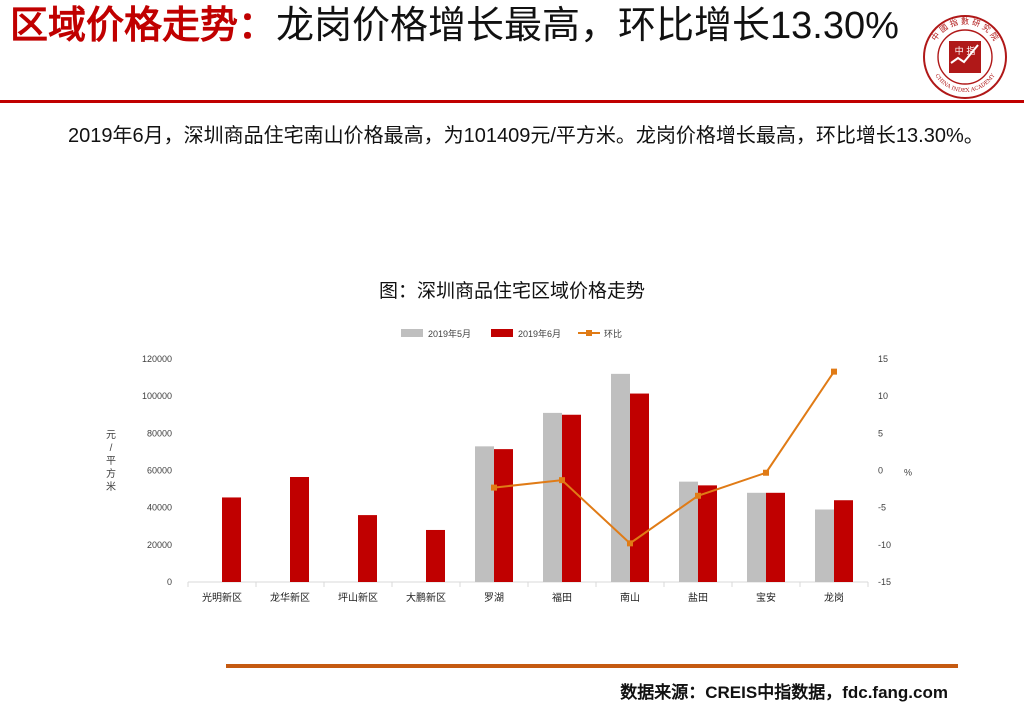 This screenshot has height=709, width=1024. Describe the element at coordinates (766, 597) in the screenshot. I see `x-axis-category-label: 宝安` at that location.